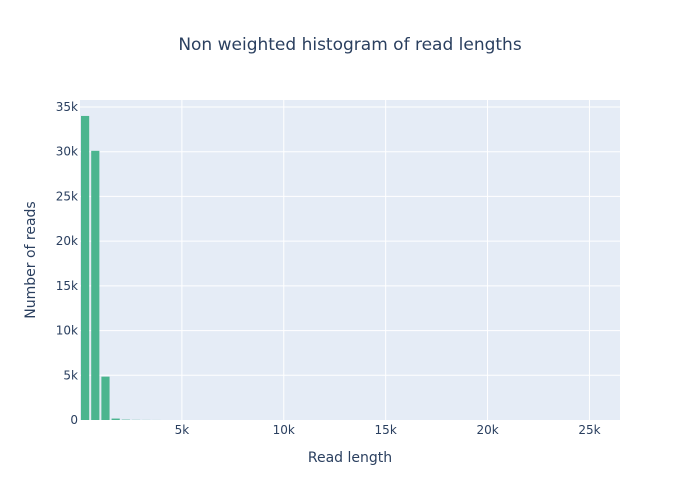  What do you see at coordinates (350, 458) in the screenshot?
I see `x-axis-title: Read length` at bounding box center [350, 458].